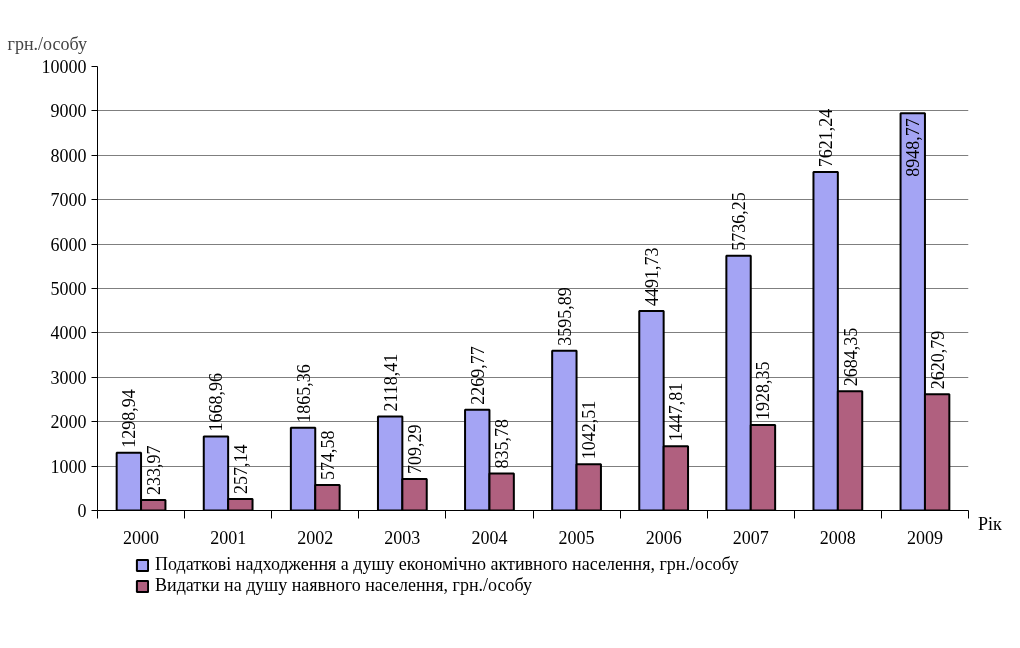 The height and width of the screenshot is (648, 1020). What do you see at coordinates (402, 537) in the screenshot?
I see `x-tick-label: 2003` at bounding box center [402, 537].